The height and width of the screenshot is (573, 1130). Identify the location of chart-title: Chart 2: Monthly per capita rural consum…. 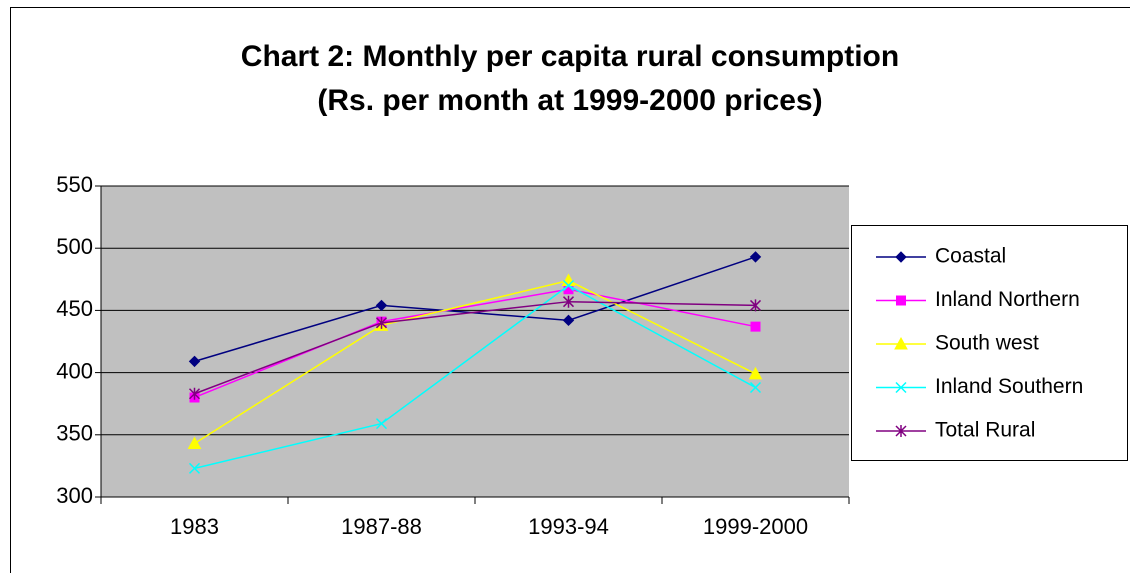
(570, 56).